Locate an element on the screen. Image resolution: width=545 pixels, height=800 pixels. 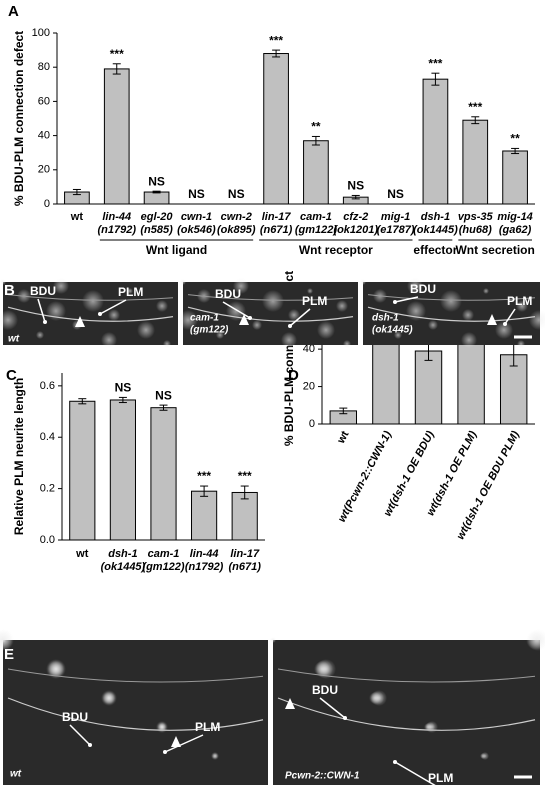
x-tick-label: (n585) is located at coordinates (156, 230).